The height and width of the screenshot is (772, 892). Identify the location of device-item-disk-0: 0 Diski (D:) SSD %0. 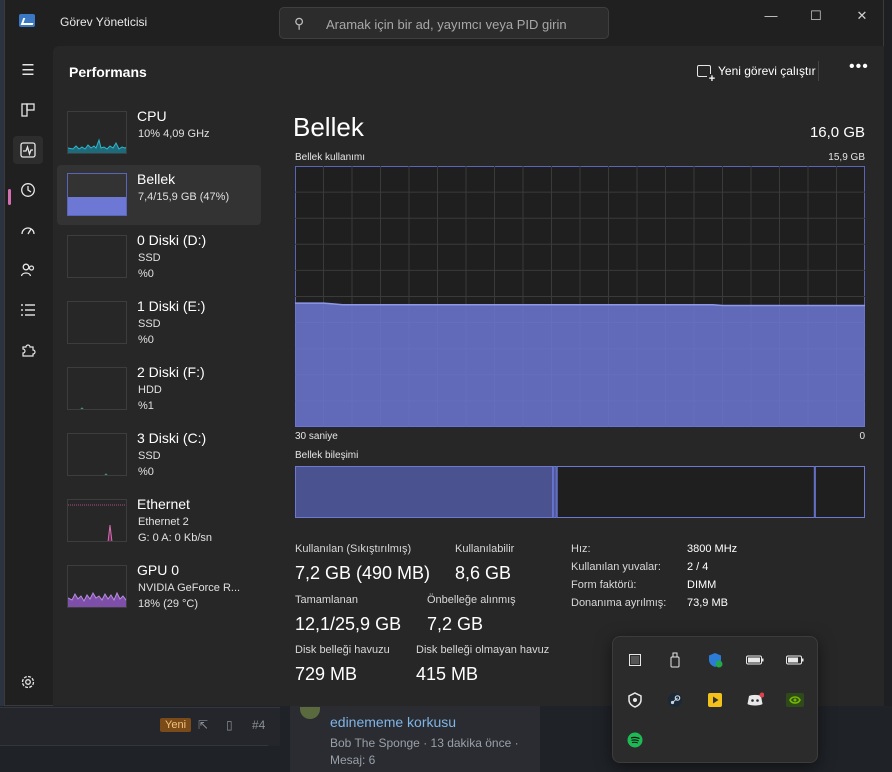
(159, 262).